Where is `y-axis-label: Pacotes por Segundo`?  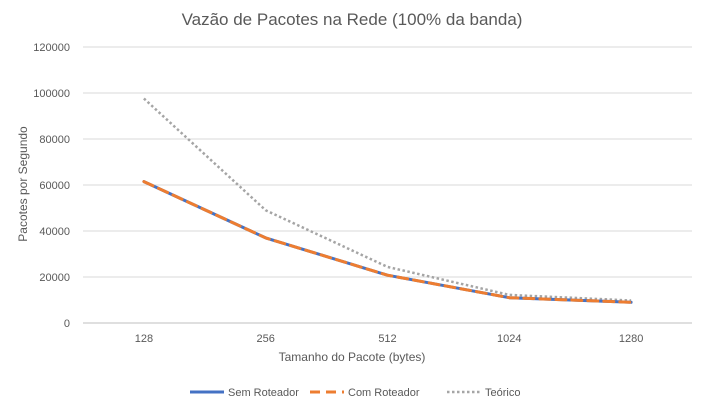 y-axis-label: Pacotes por Segundo is located at coordinates (23, 184).